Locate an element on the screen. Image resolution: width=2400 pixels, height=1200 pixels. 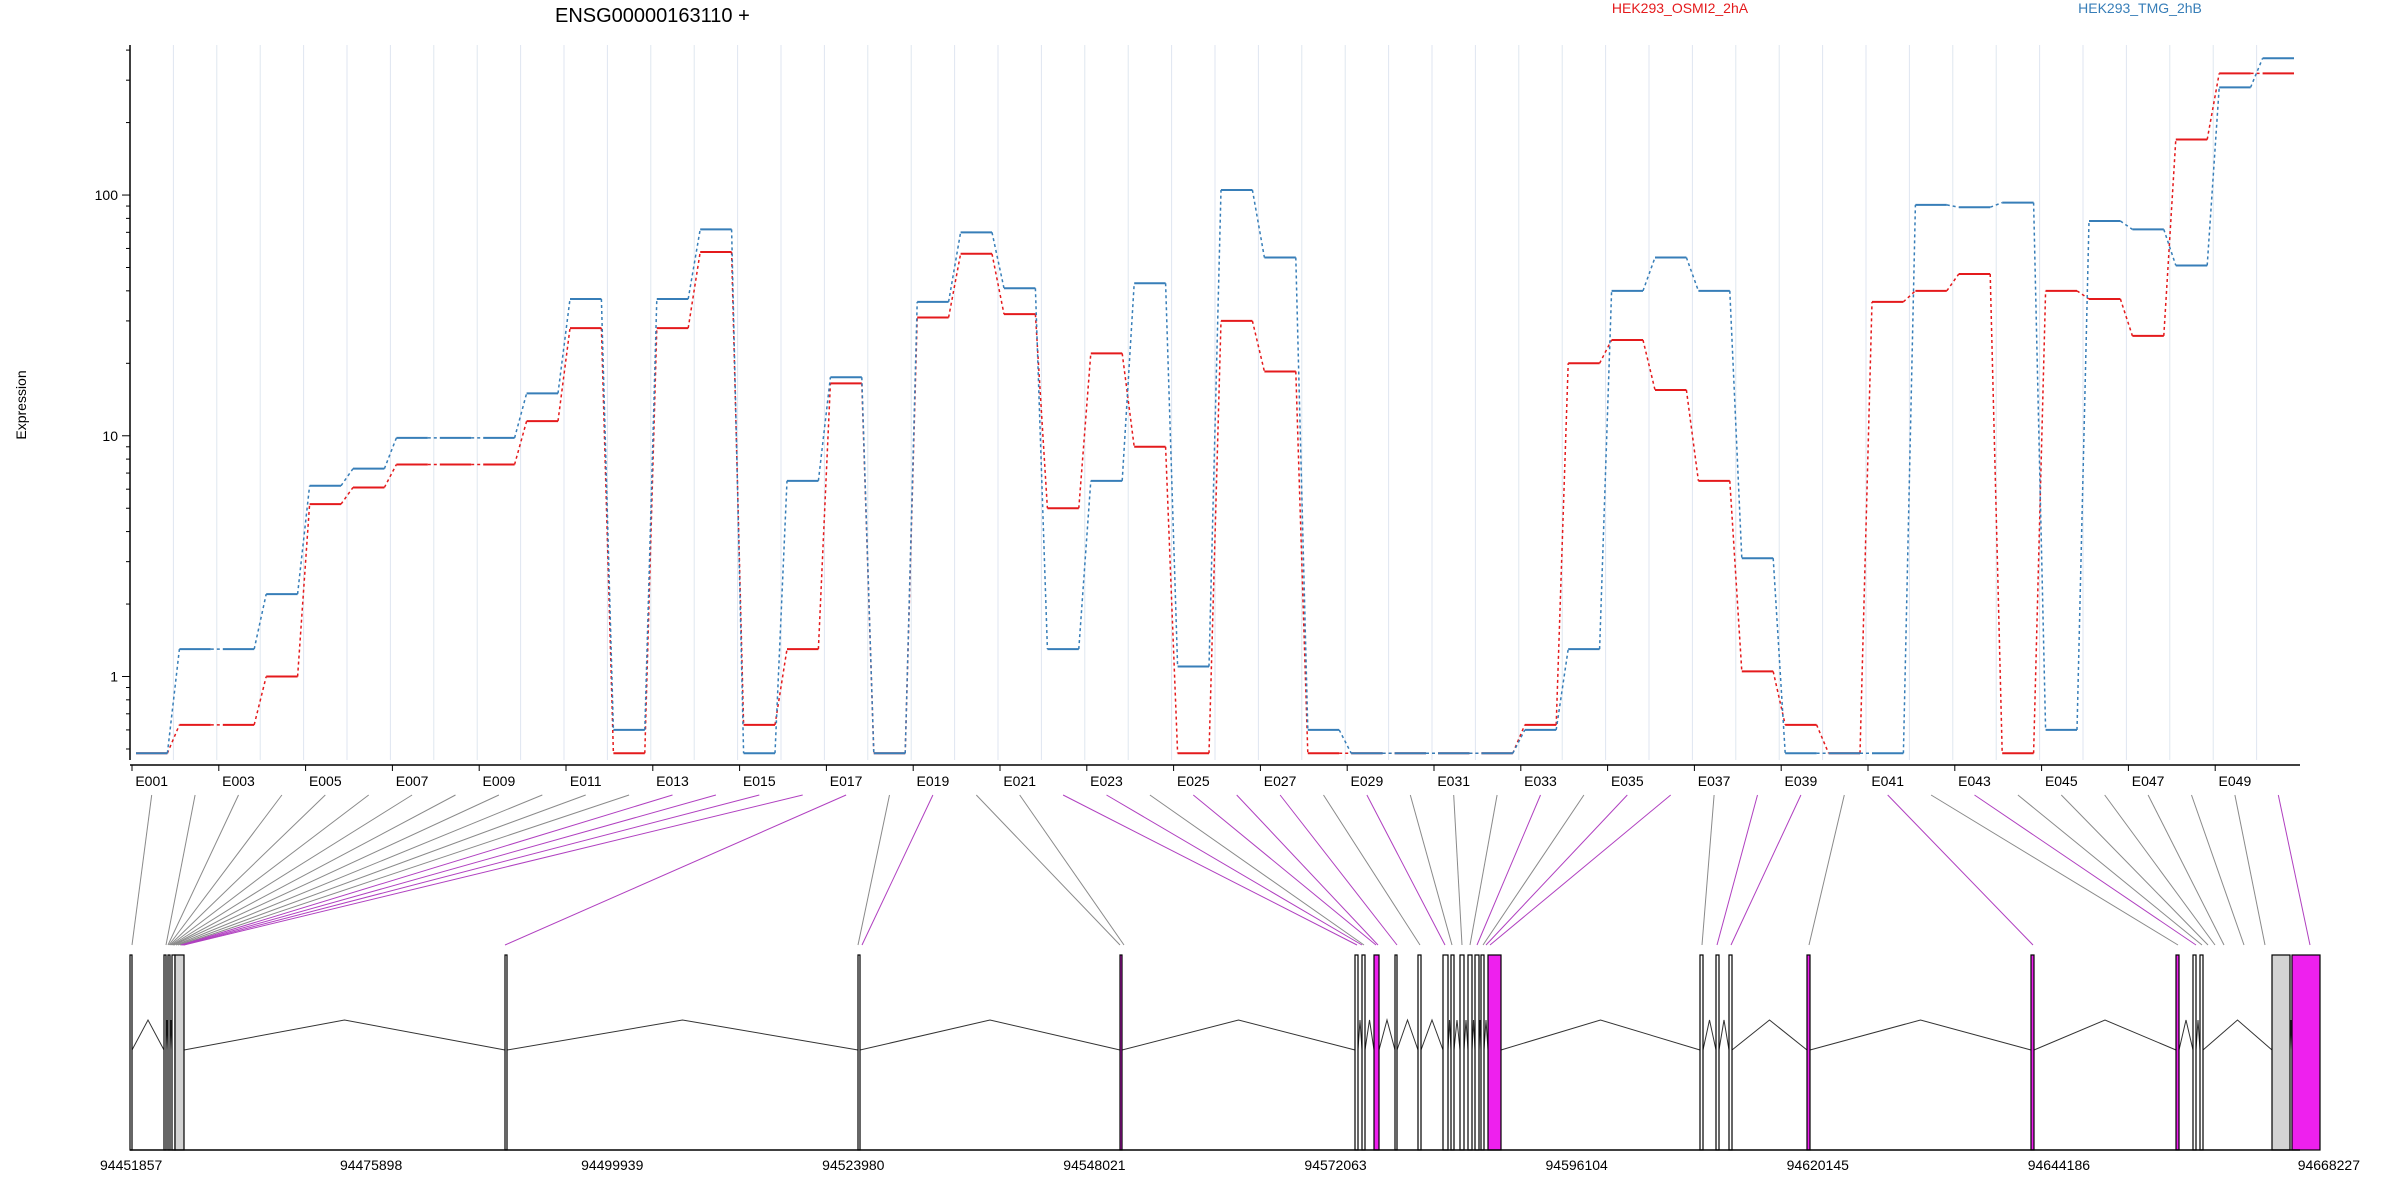
x-tick-label: E033 is located at coordinates (1540, 781).